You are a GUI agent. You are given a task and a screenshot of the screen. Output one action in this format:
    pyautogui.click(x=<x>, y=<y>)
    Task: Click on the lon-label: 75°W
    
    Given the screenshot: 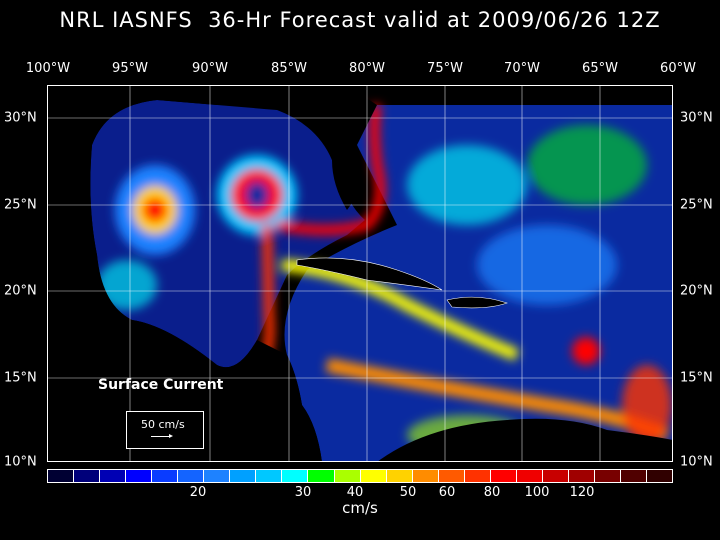 What is the action you would take?
    pyautogui.click(x=445, y=68)
    